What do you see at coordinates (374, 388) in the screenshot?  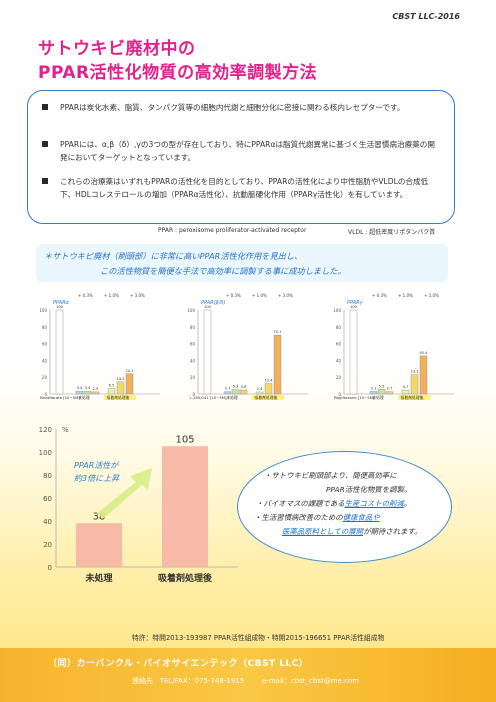 I see `bar-value-label: 3.1` at bounding box center [374, 388].